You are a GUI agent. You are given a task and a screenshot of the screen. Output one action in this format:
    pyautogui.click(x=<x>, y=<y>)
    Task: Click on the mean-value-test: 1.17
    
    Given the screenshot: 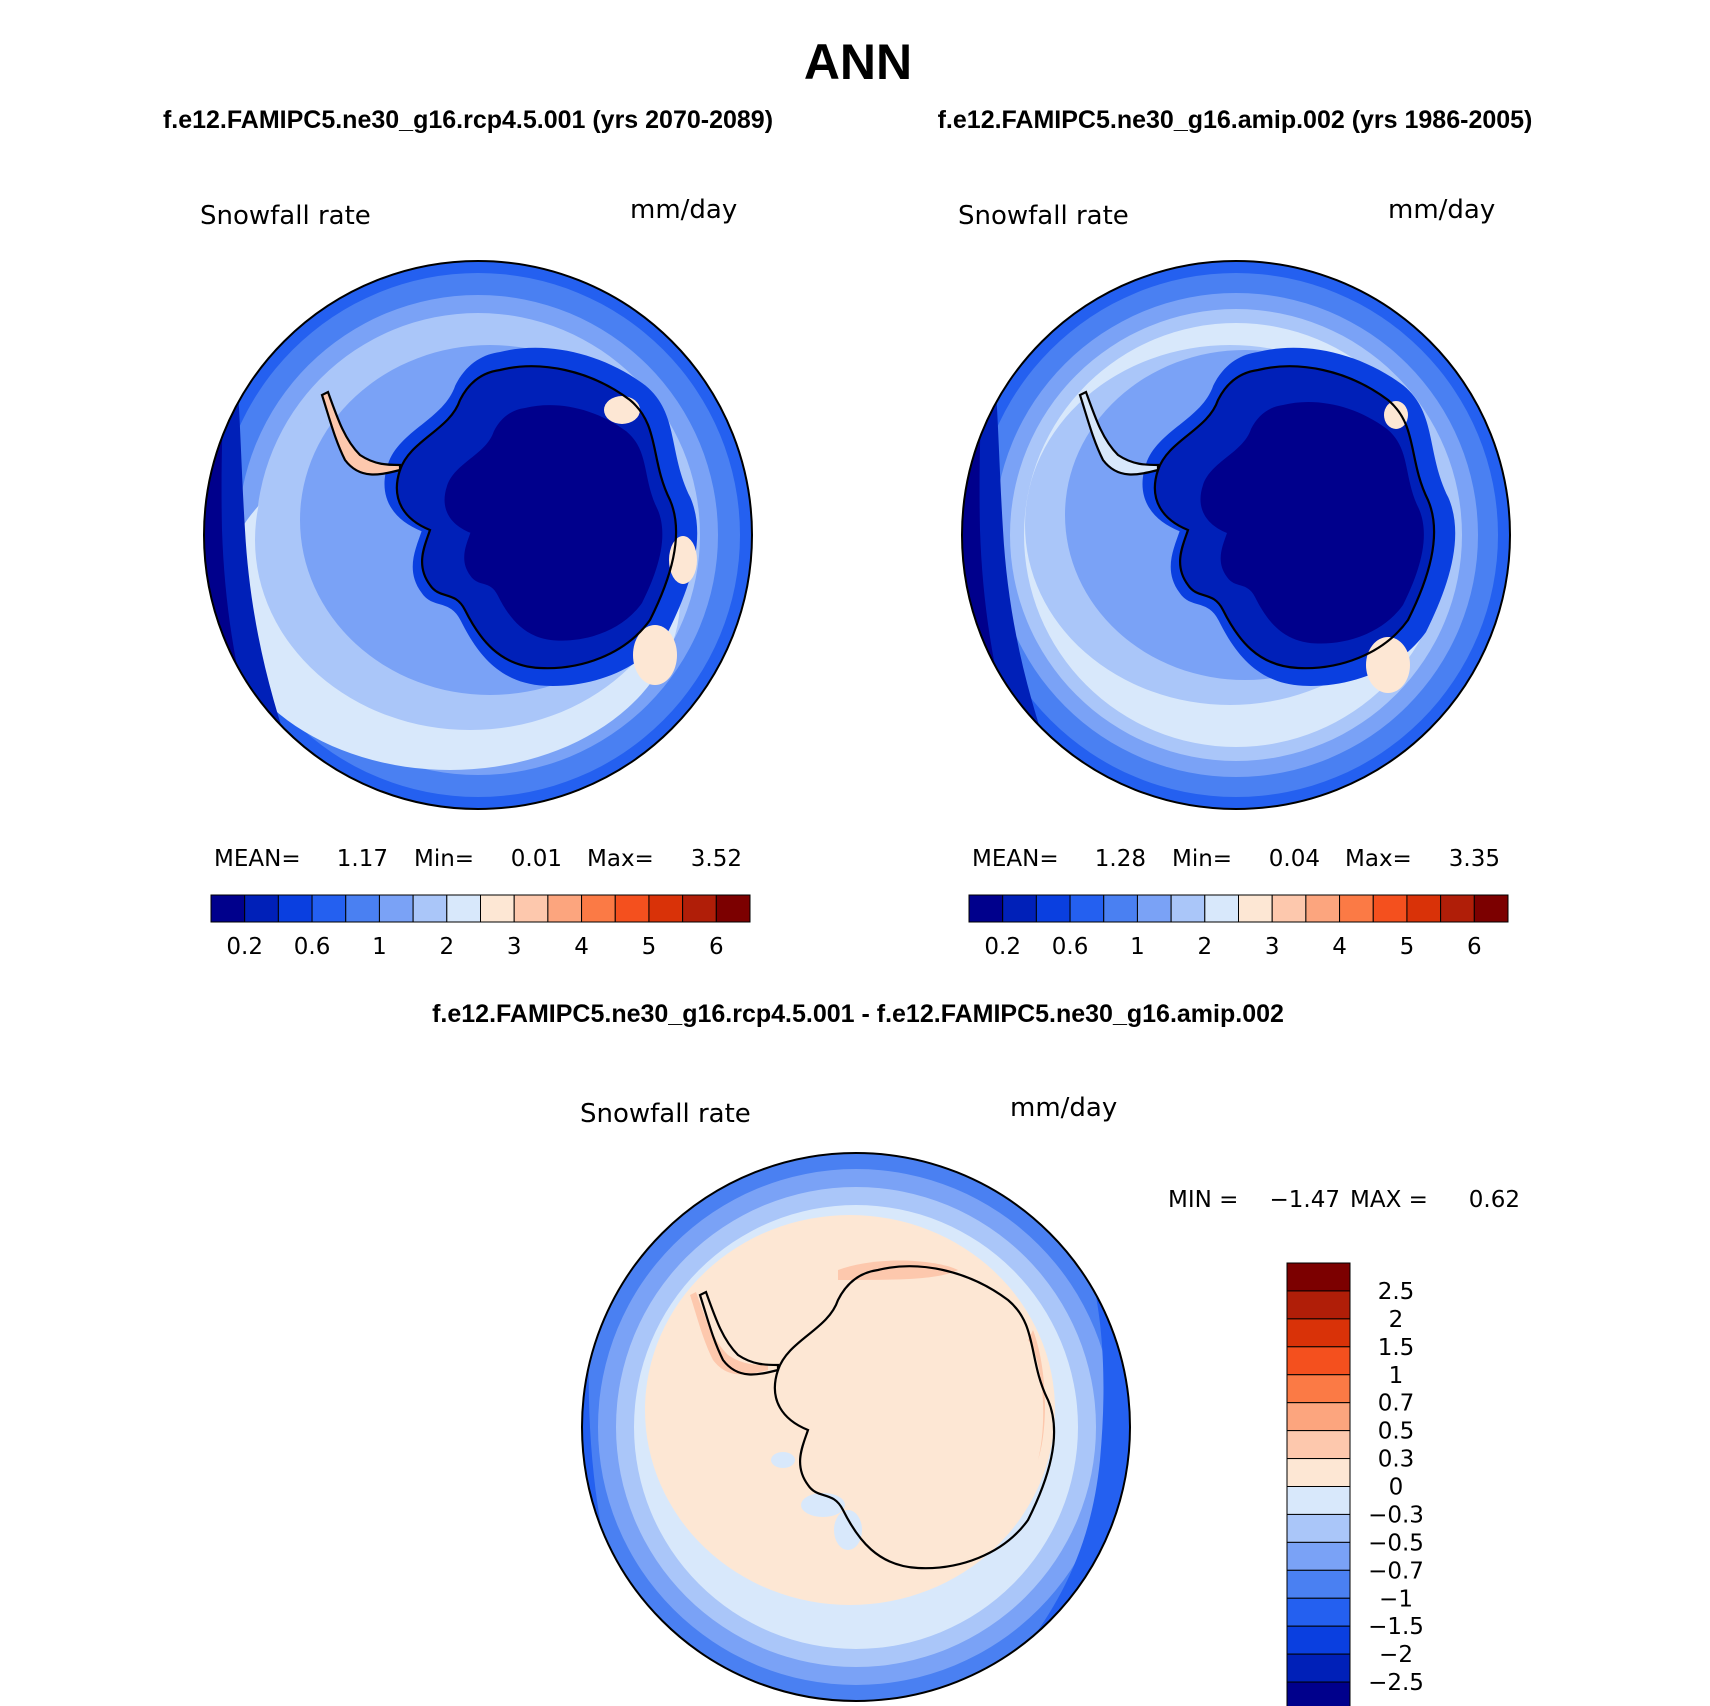 What is the action you would take?
    pyautogui.click(x=362, y=859)
    